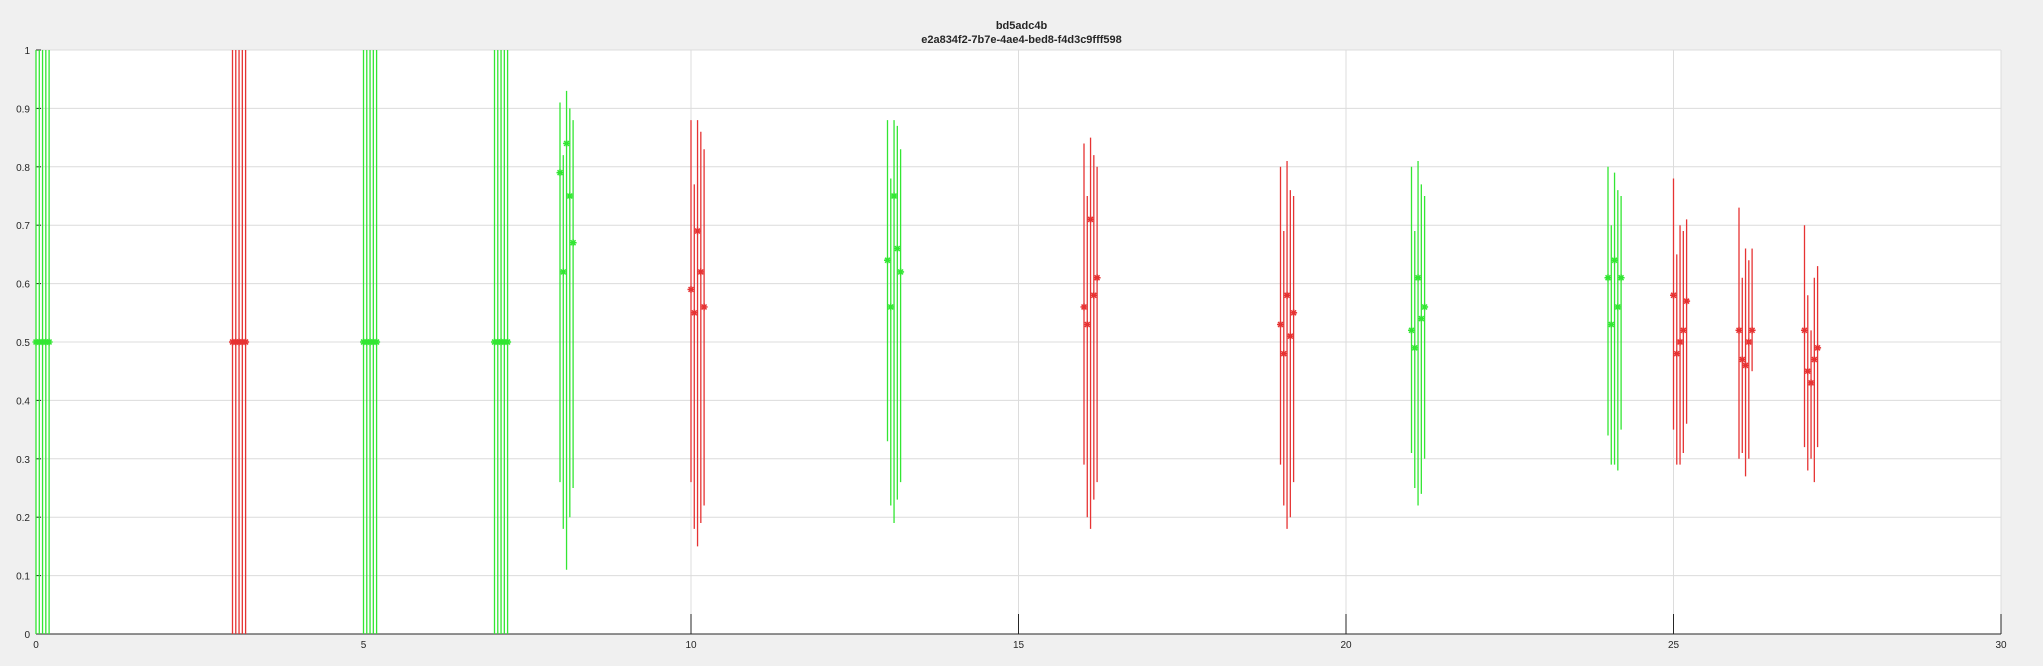  I want to click on y-tick-label: 0.5, so click(23, 343).